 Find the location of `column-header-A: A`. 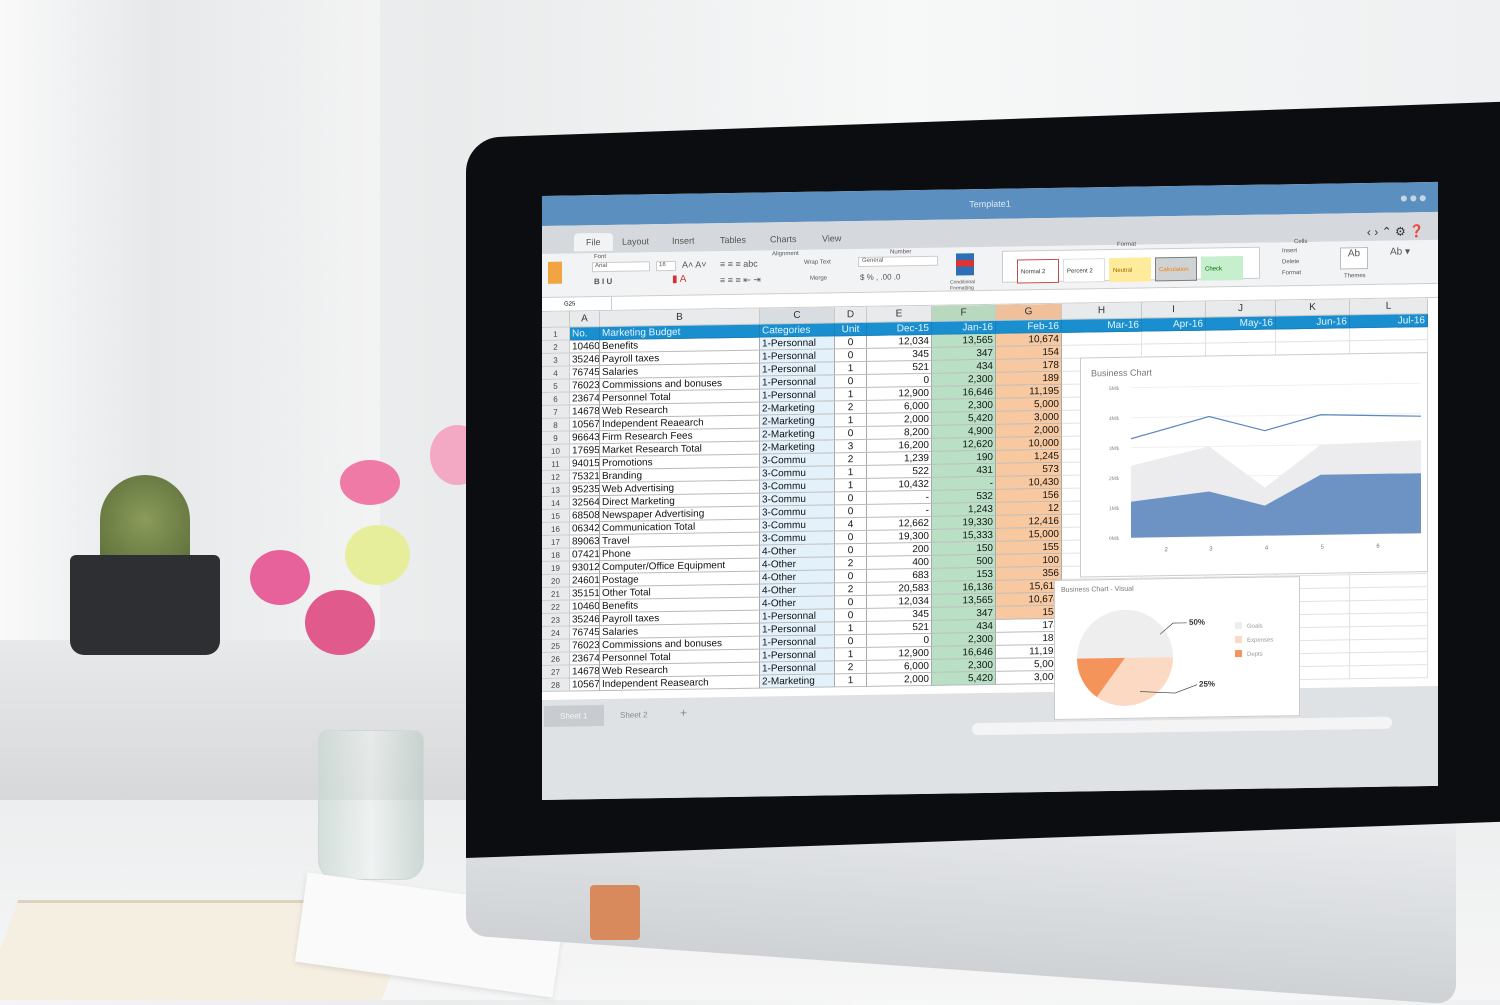

column-header-A: A is located at coordinates (585, 319).